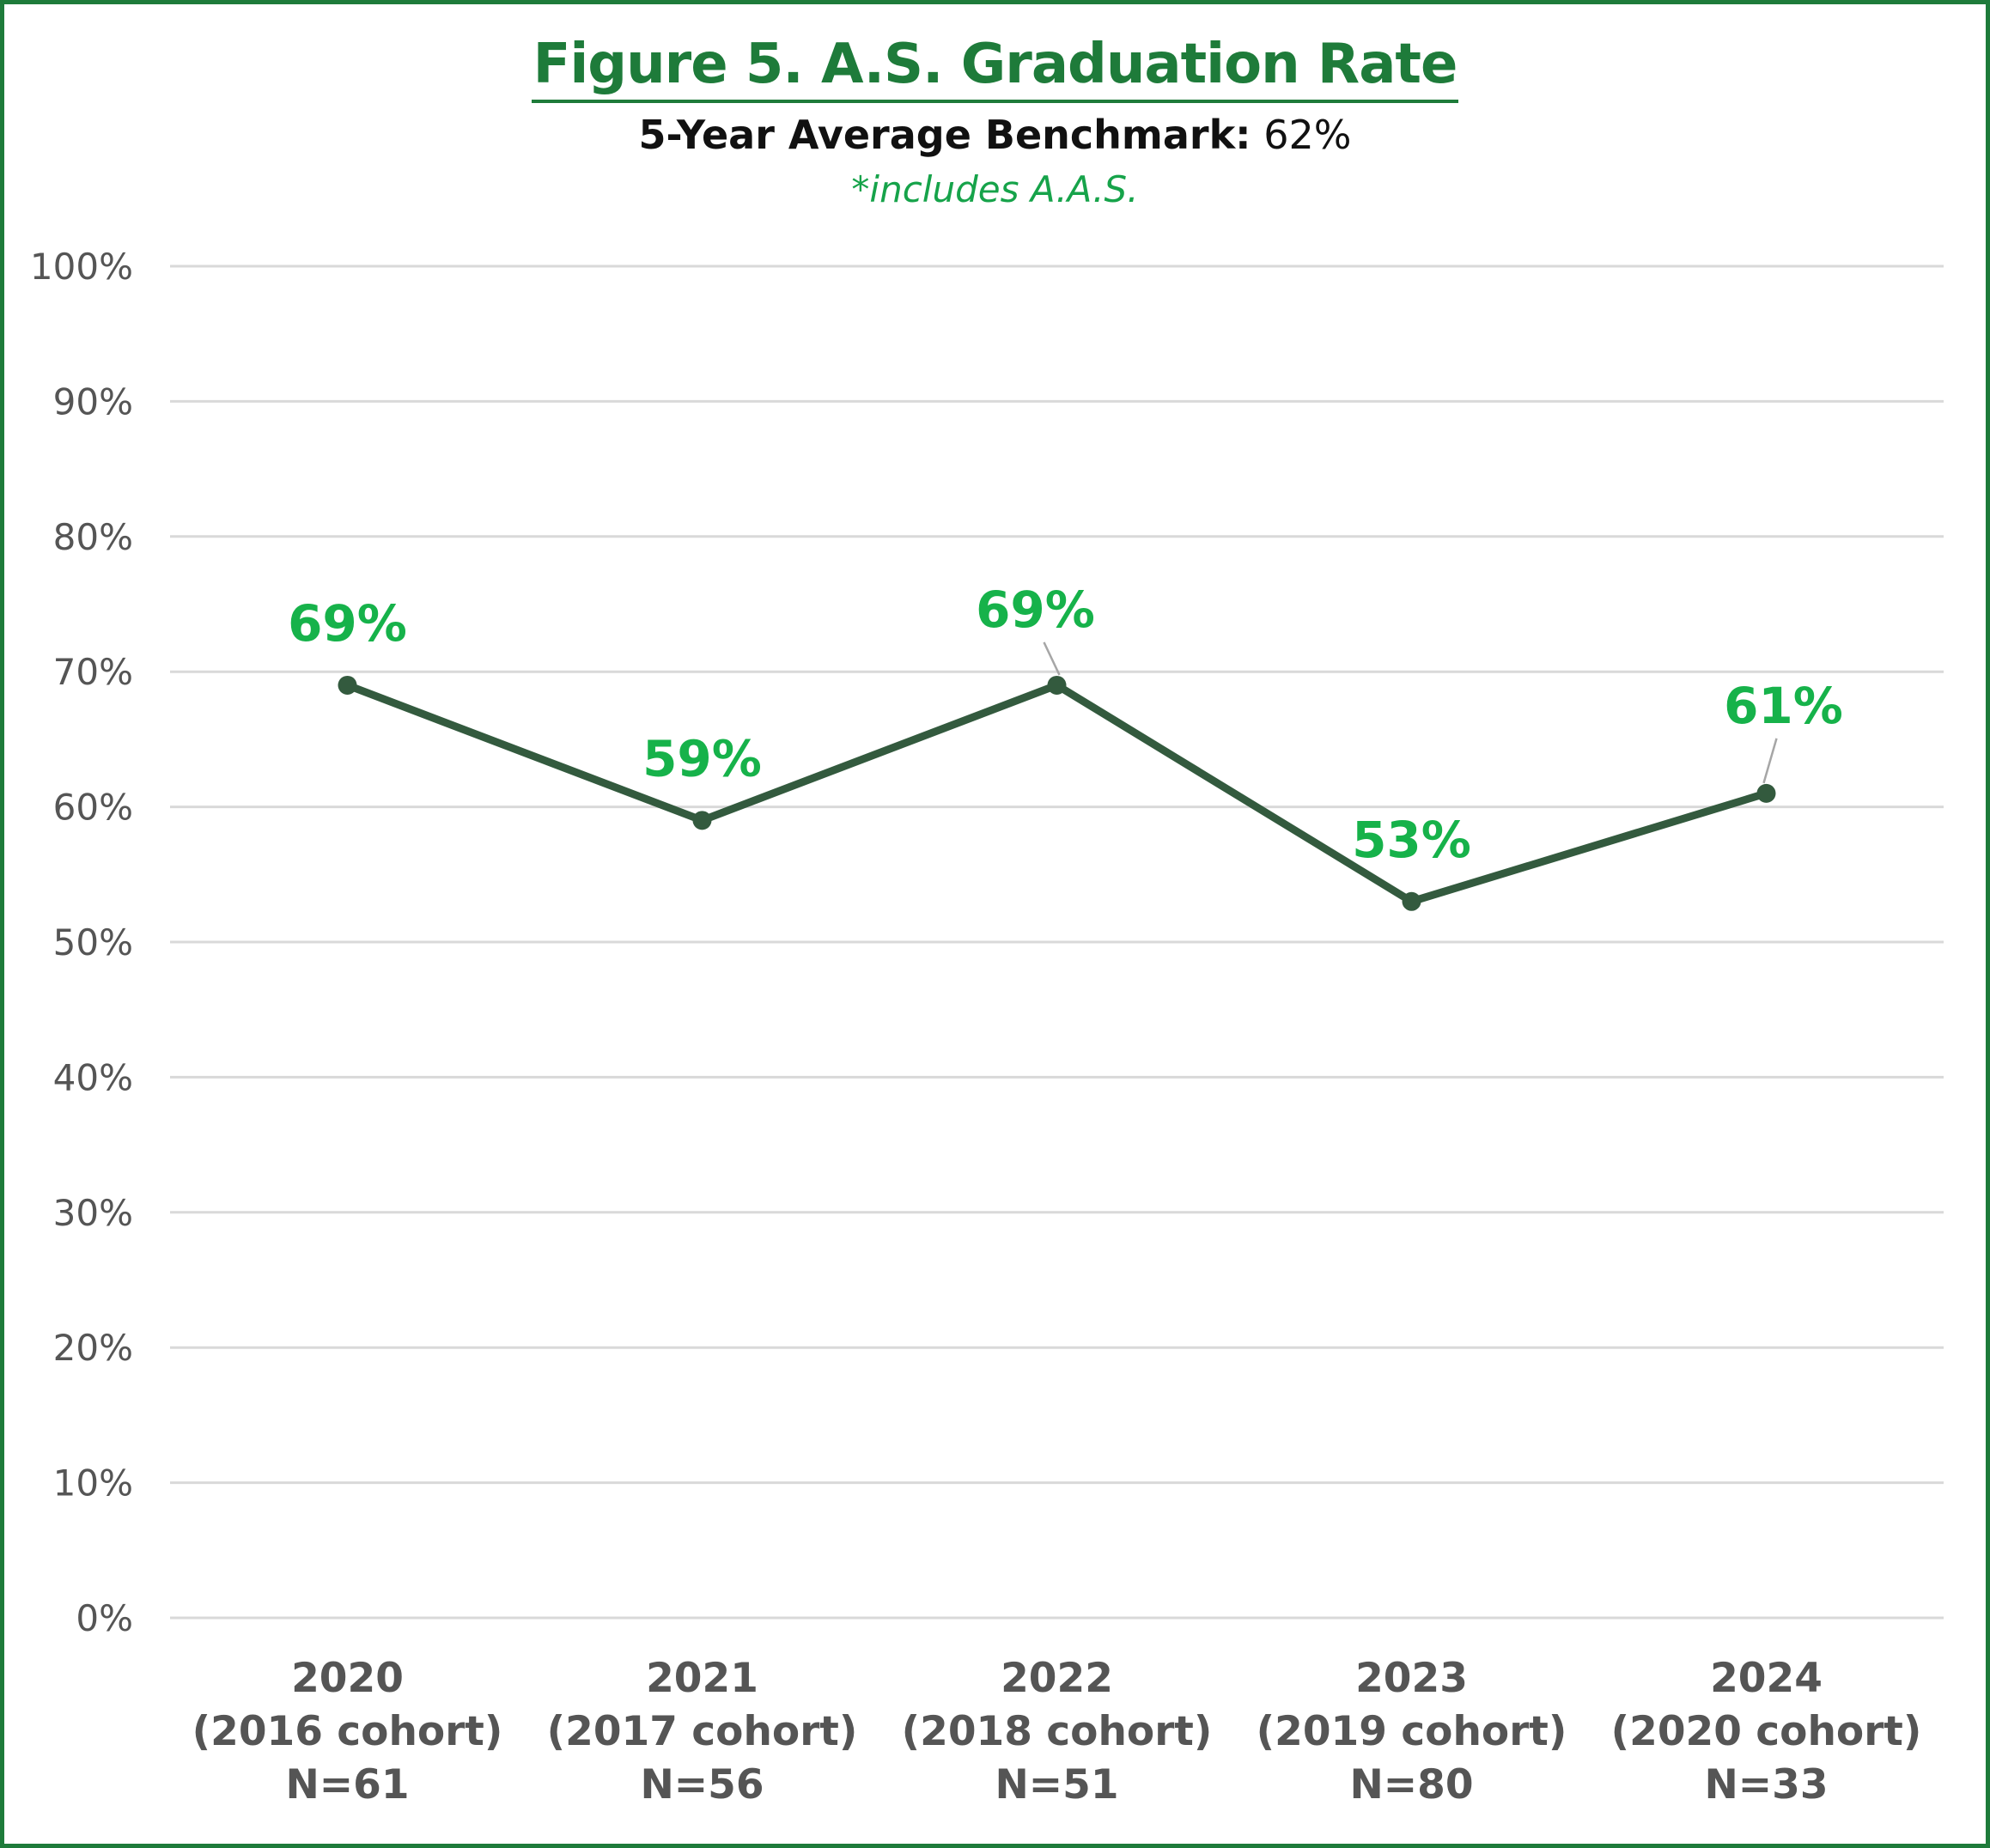 The height and width of the screenshot is (1848, 1990). Describe the element at coordinates (93, 1077) in the screenshot. I see `y-tick-label: 40%` at that location.